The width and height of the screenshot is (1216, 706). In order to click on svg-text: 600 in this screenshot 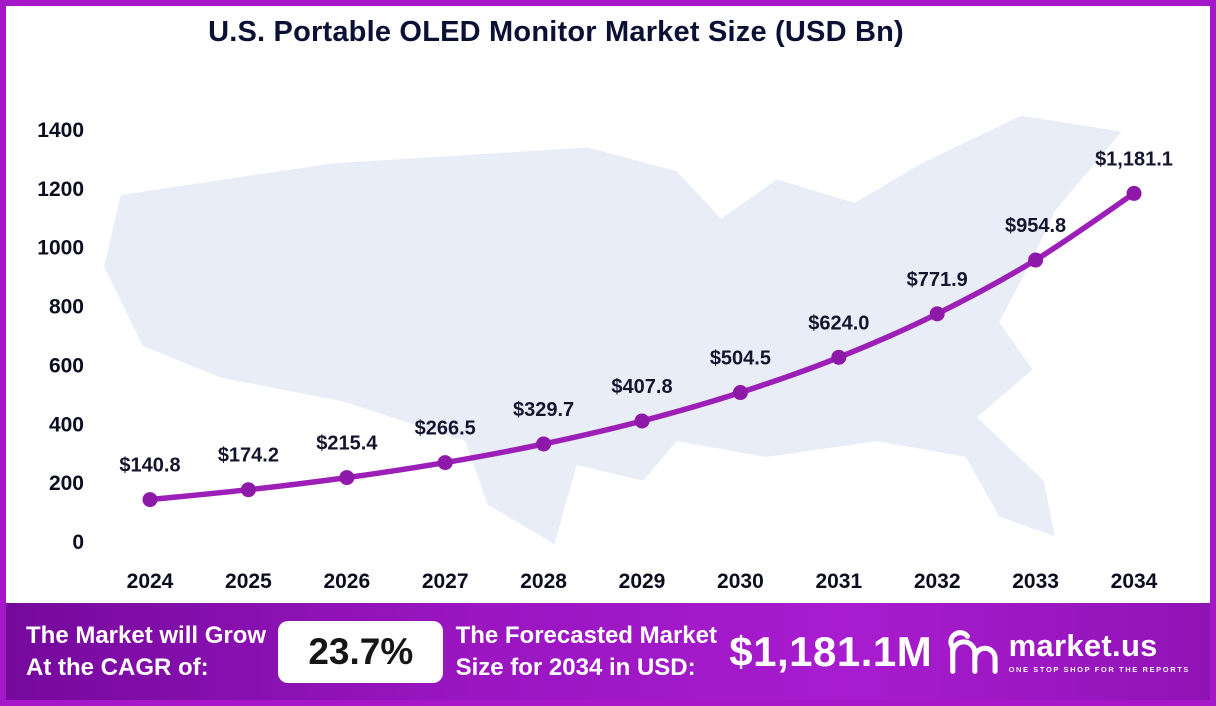, I will do `click(66, 365)`.